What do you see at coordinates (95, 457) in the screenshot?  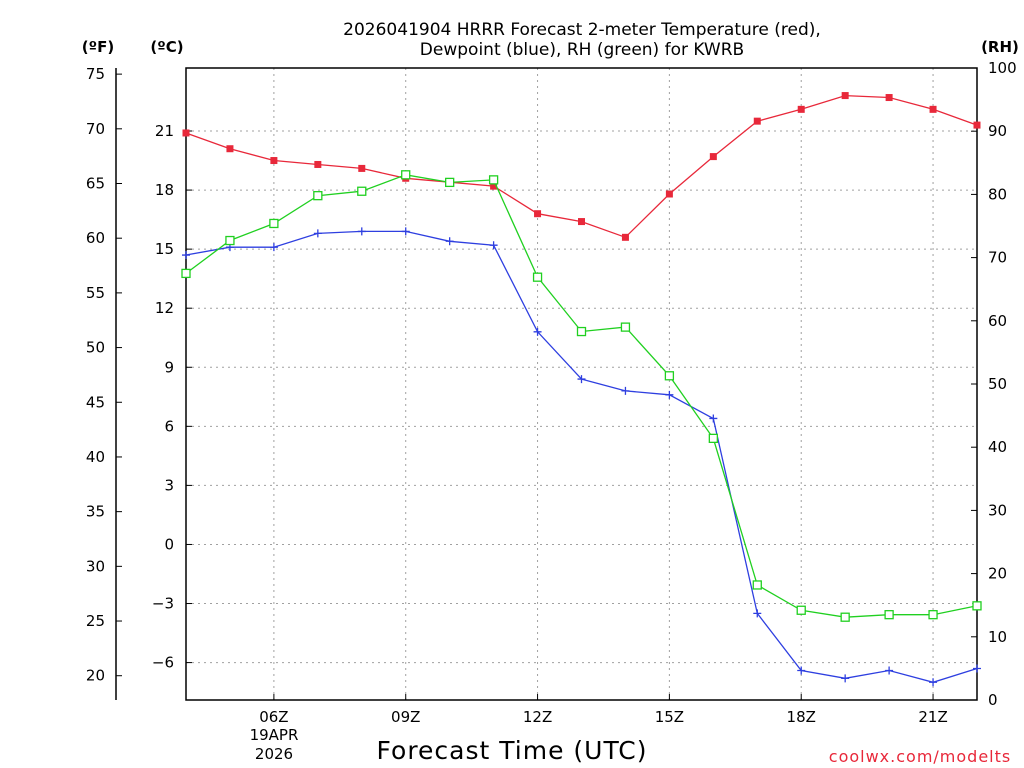 I see `fahrenheit-tick-label: 40` at bounding box center [95, 457].